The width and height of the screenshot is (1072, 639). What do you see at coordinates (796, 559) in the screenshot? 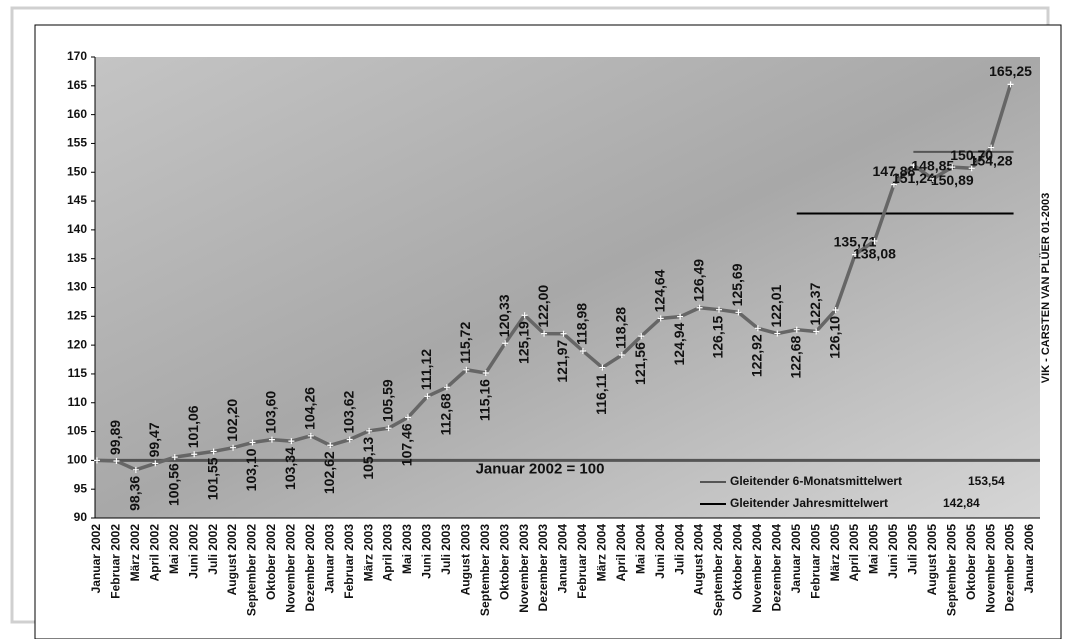
I see `x-tick-label: Januar 2005` at bounding box center [796, 559].